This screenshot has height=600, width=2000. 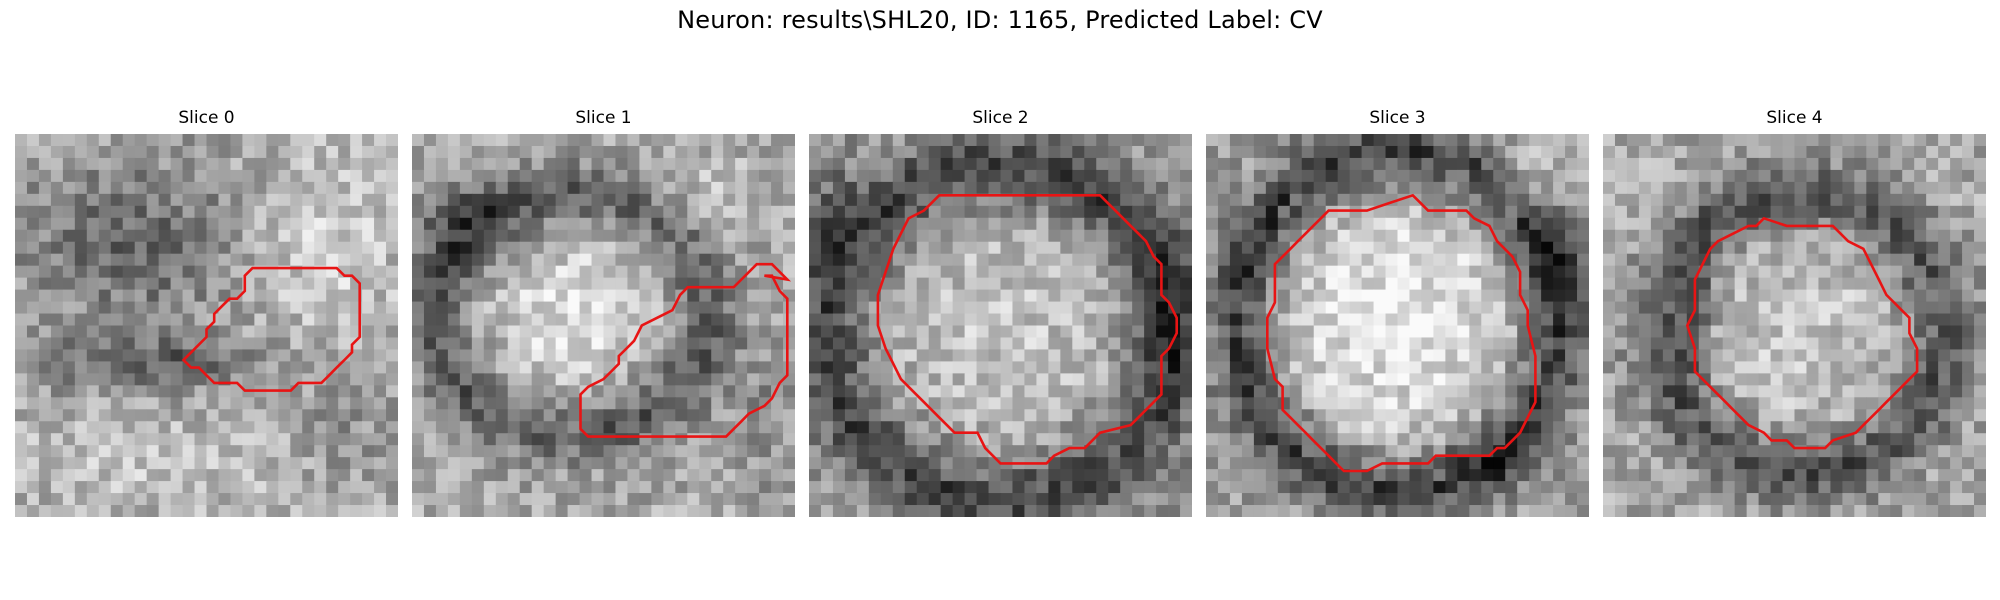 I want to click on slice-panel-2: Slice 2, so click(x=1000, y=312).